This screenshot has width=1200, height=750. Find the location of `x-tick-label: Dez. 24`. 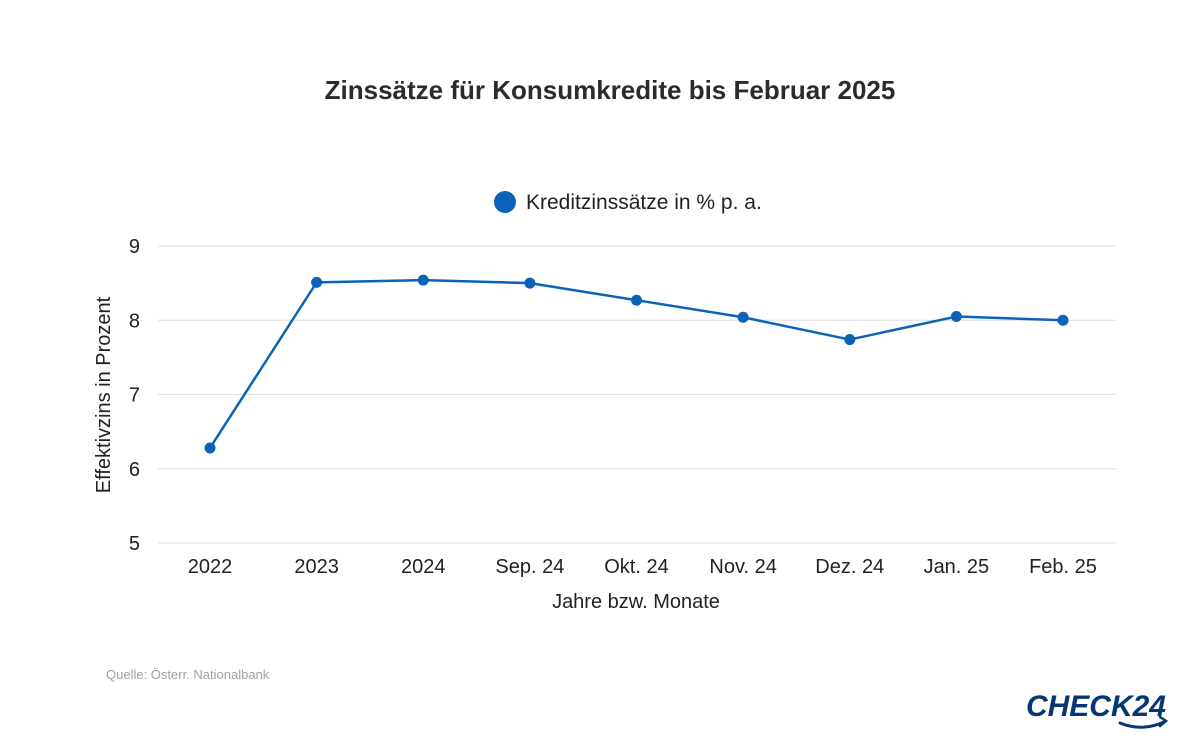

x-tick-label: Dez. 24 is located at coordinates (849, 567).